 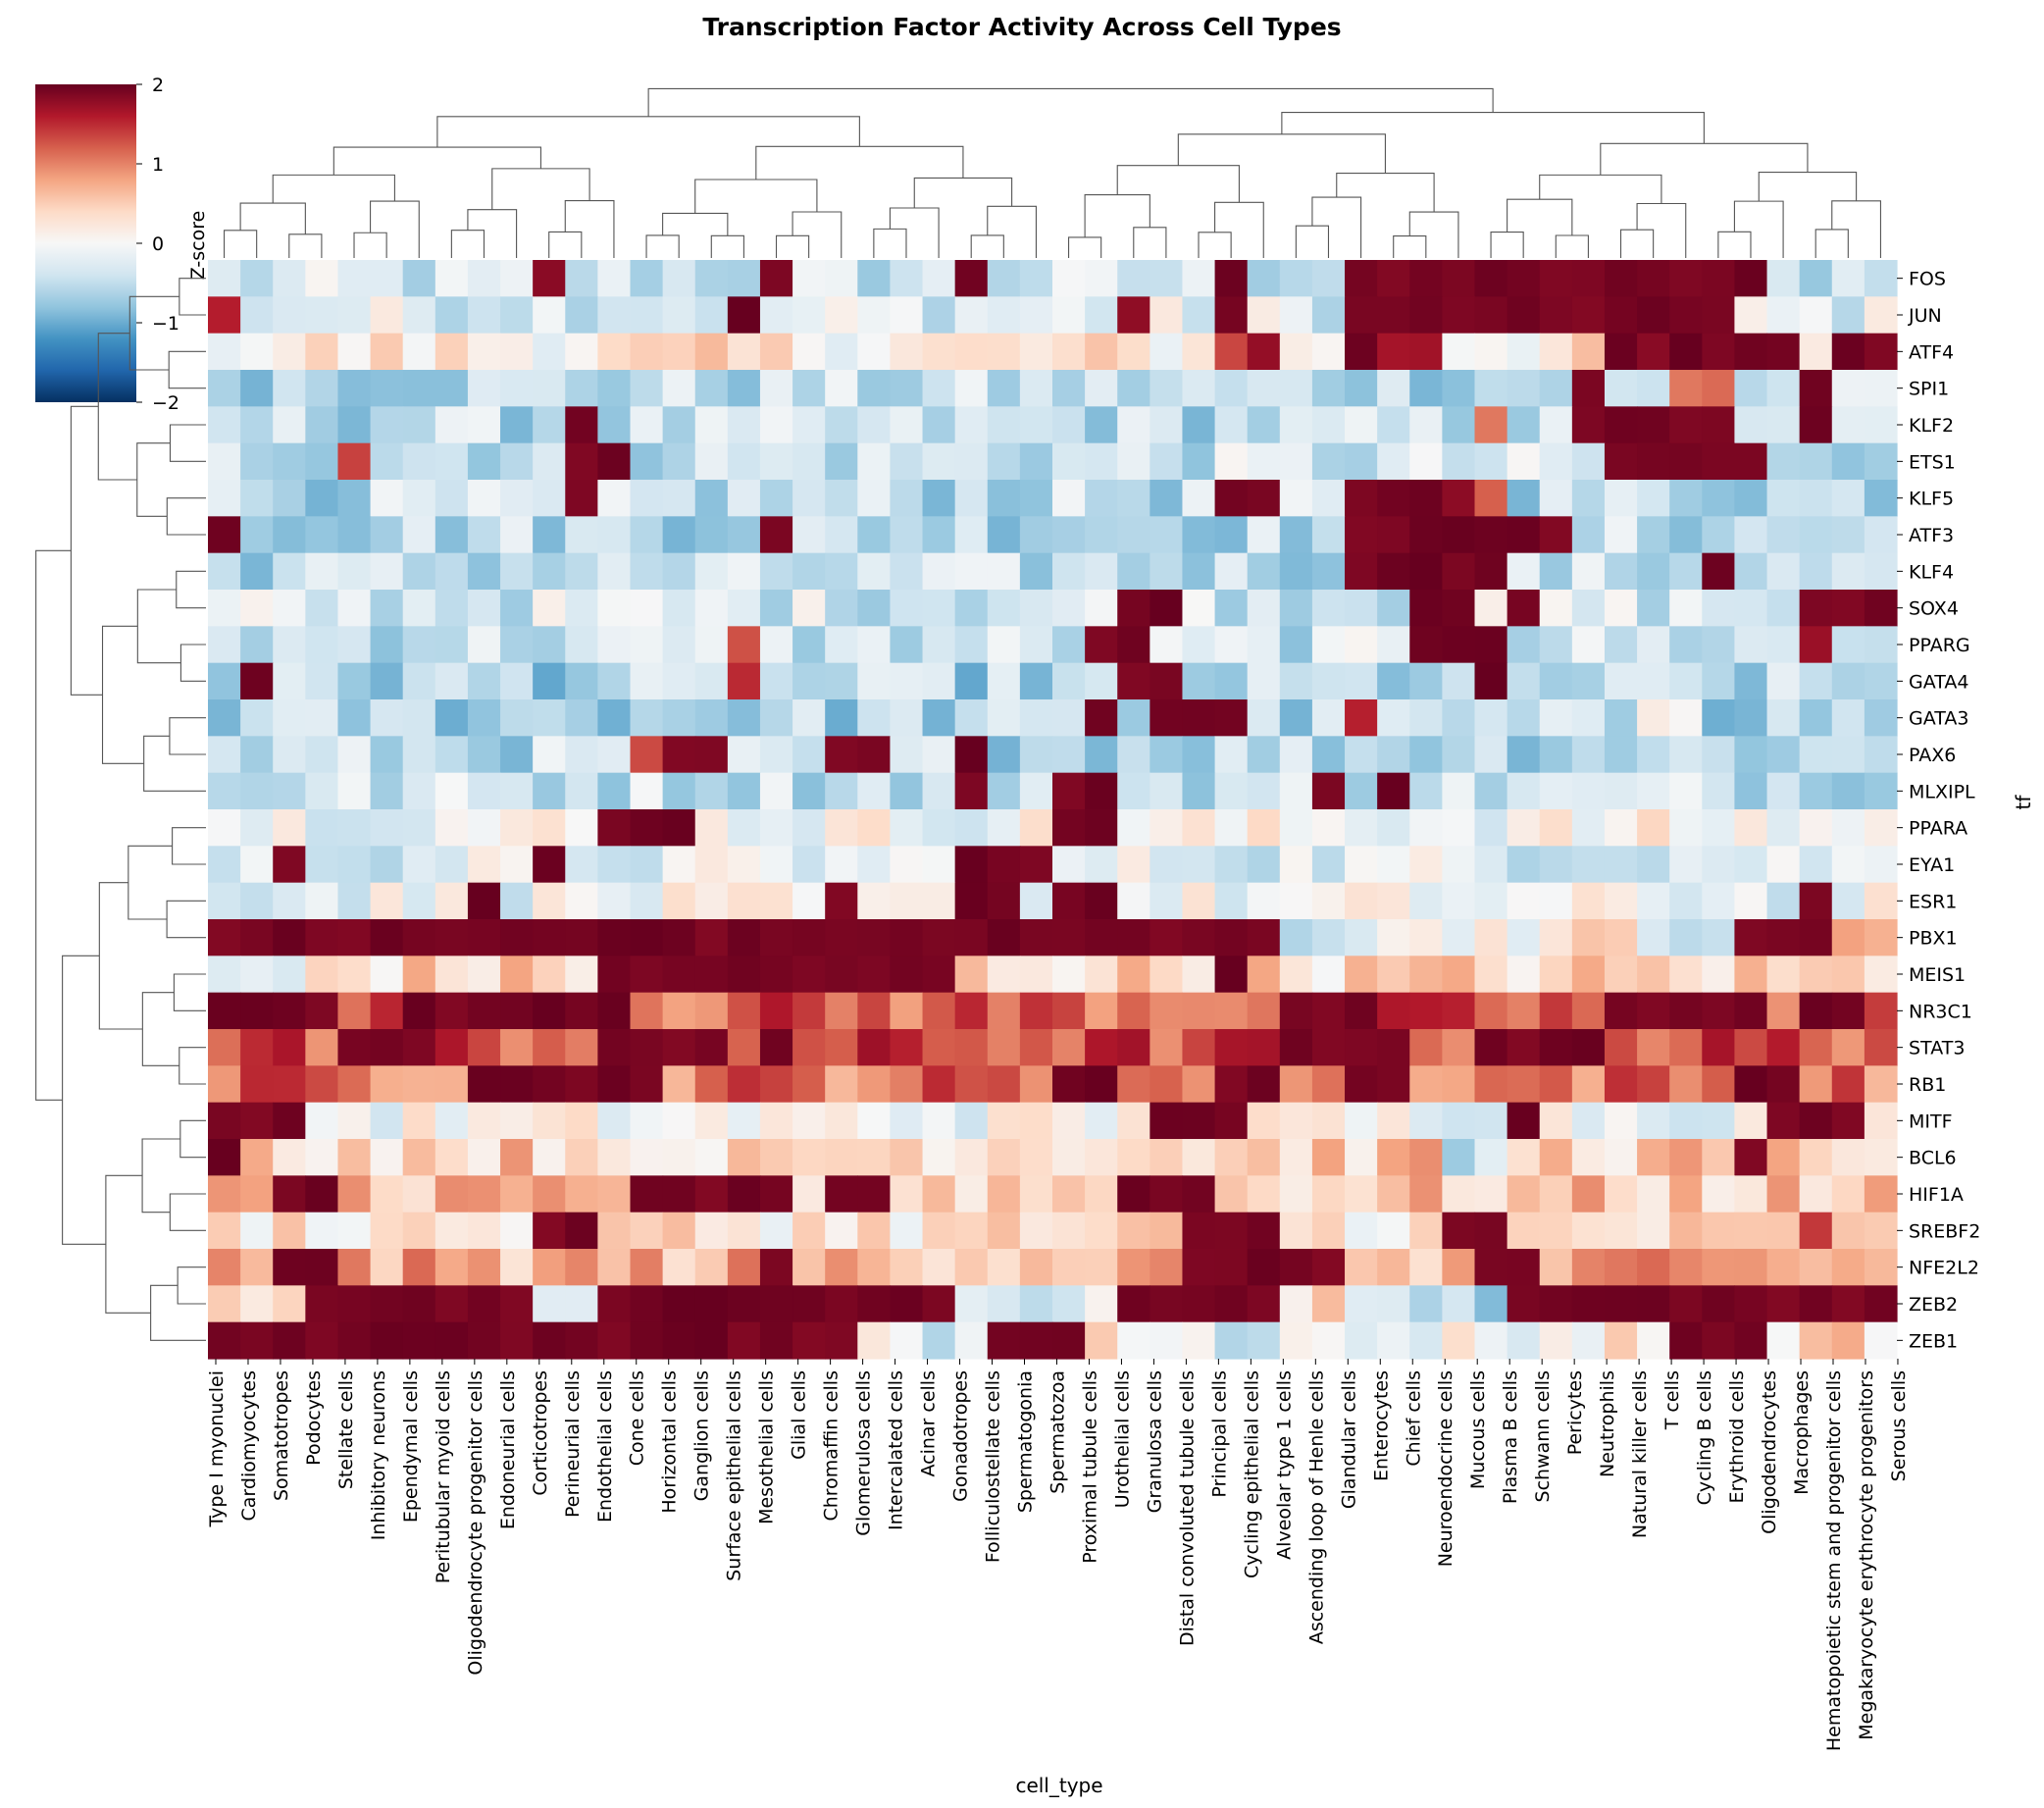 I want to click on column-label: Ependymal cells, so click(x=411, y=1446).